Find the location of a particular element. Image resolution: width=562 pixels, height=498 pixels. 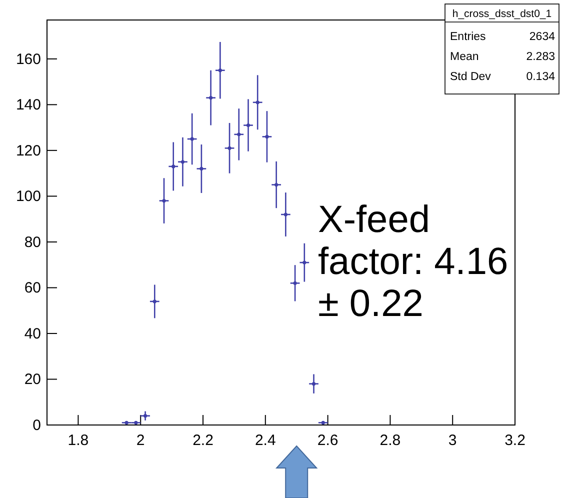

y-tick-label: 160 is located at coordinates (28, 59).